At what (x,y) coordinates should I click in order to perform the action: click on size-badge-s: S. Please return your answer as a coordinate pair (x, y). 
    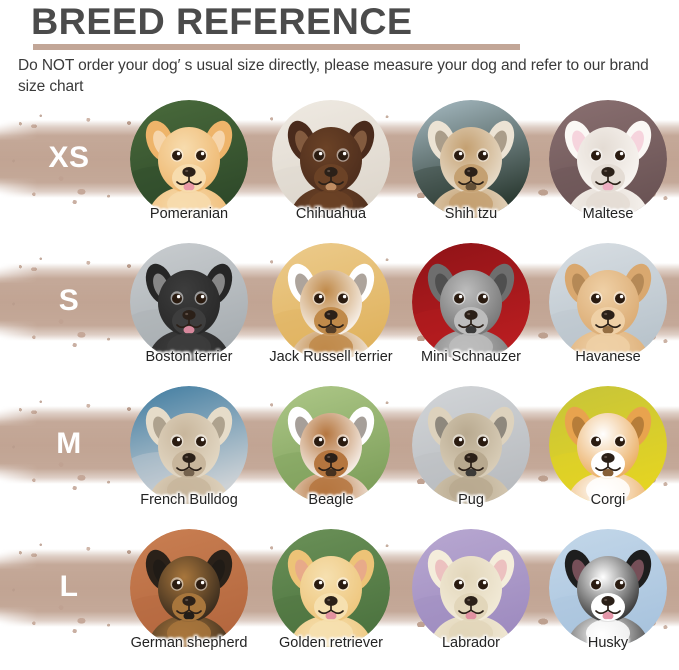
    Looking at the image, I should click on (69, 300).